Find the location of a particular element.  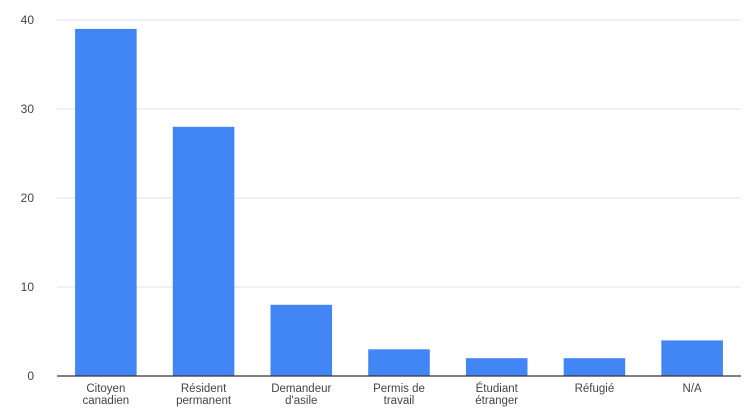

y-tick-label: 0 is located at coordinates (30, 376).